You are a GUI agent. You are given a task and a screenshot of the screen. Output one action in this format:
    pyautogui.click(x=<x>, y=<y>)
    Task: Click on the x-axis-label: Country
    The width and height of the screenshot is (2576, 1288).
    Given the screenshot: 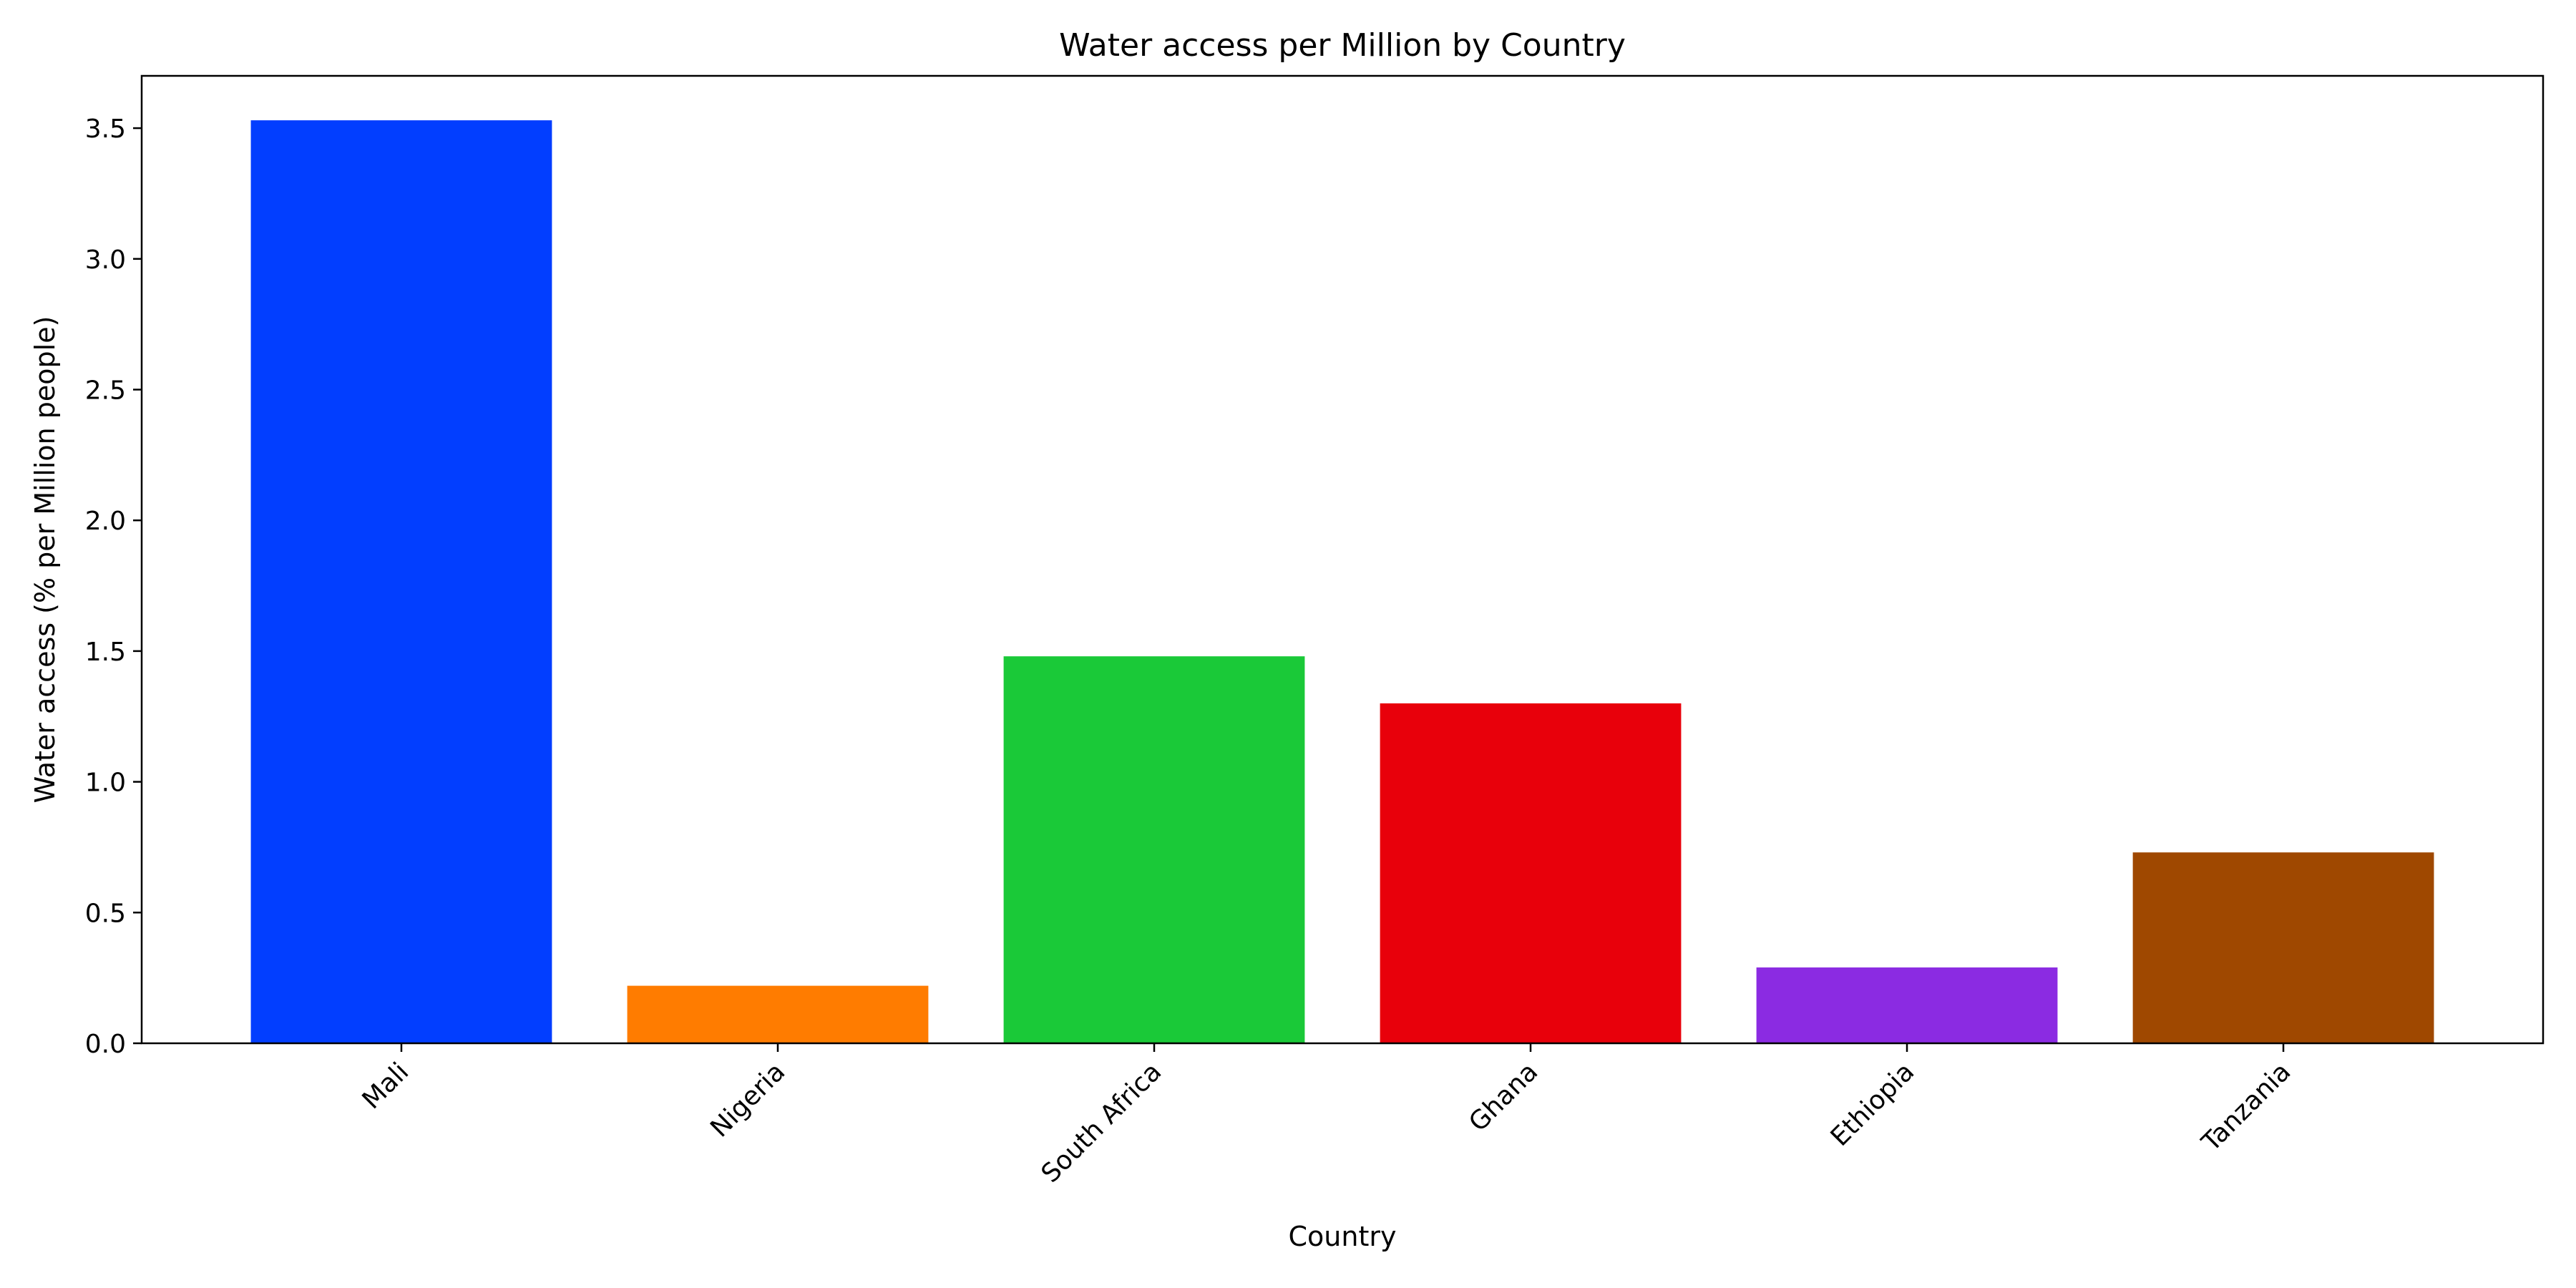 What is the action you would take?
    pyautogui.click(x=1343, y=1236)
    